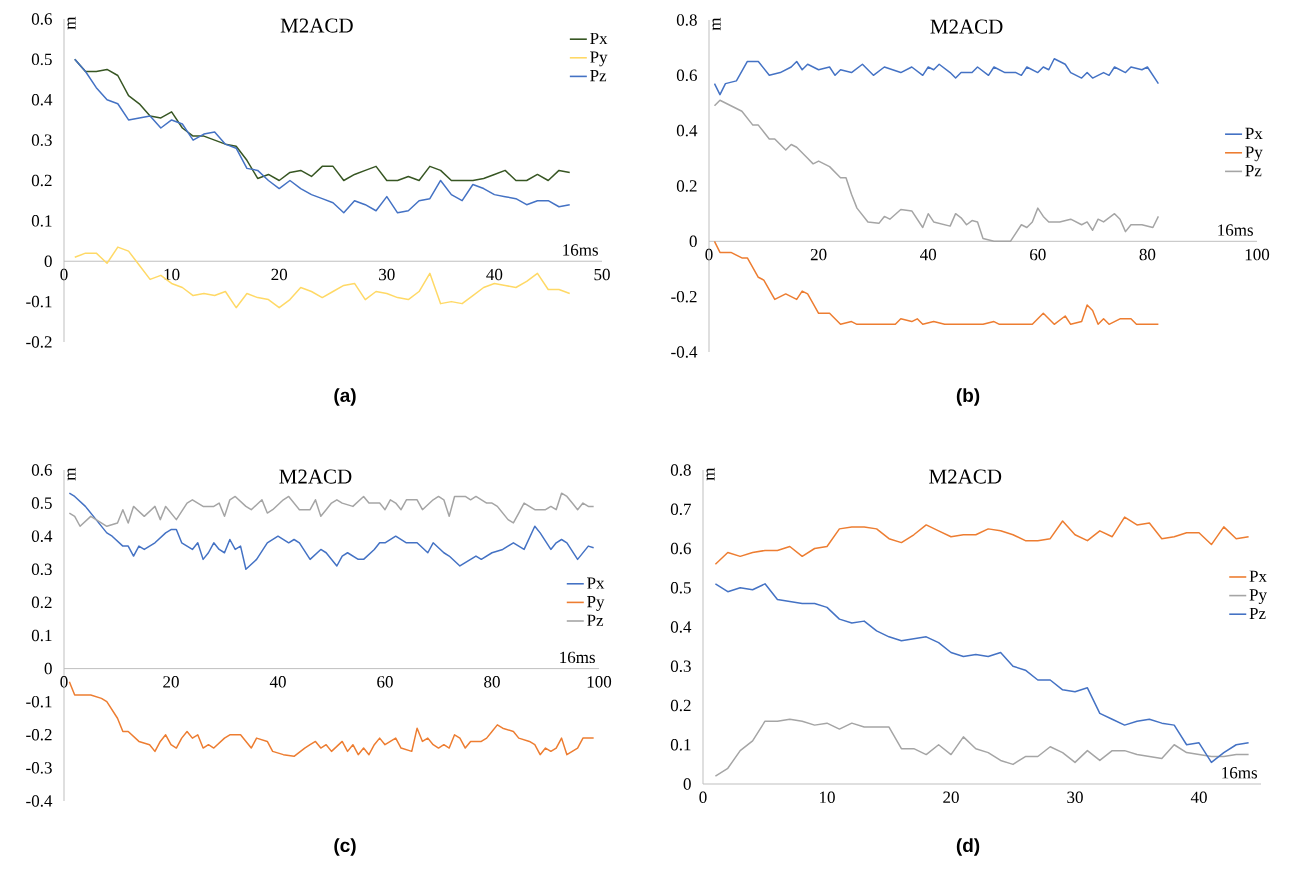 The height and width of the screenshot is (872, 1293). I want to click on text: (d), so click(968, 847).